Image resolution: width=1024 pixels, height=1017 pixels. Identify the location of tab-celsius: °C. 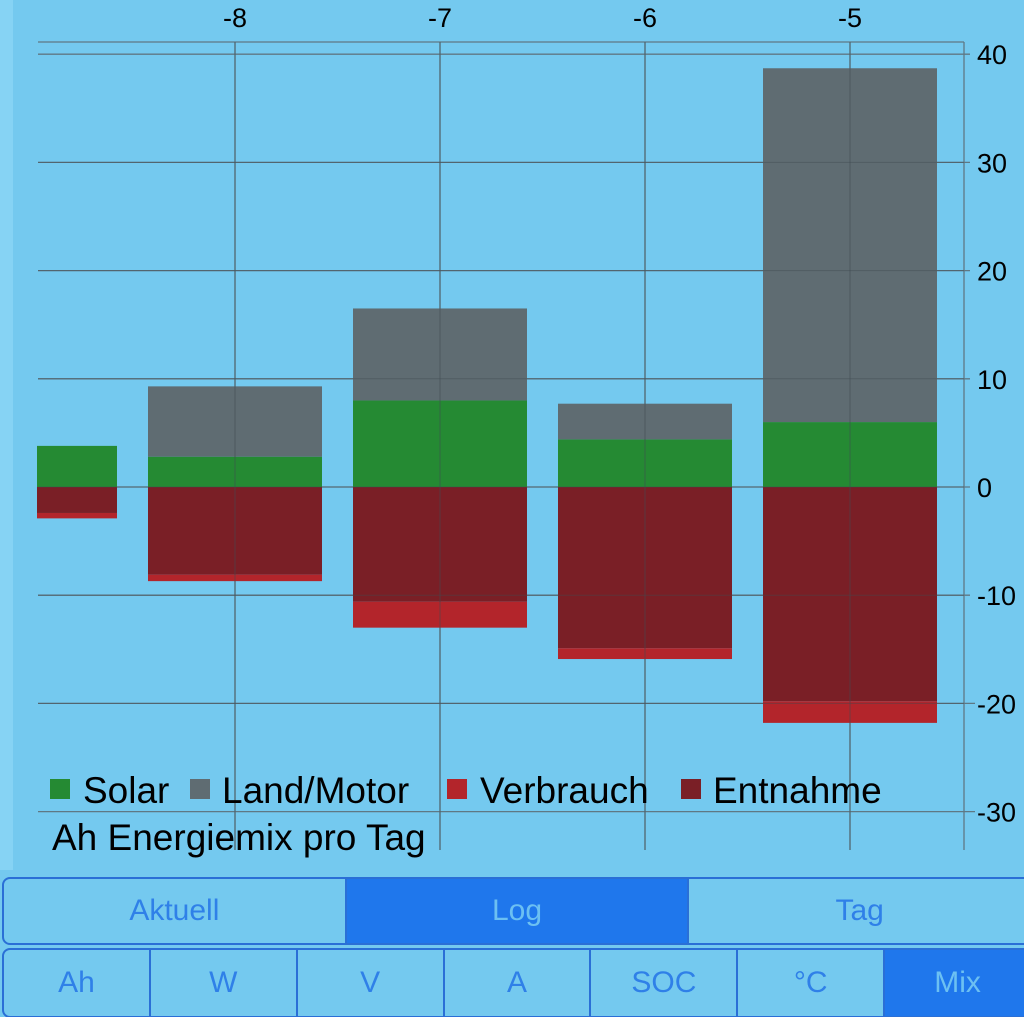
(809, 983).